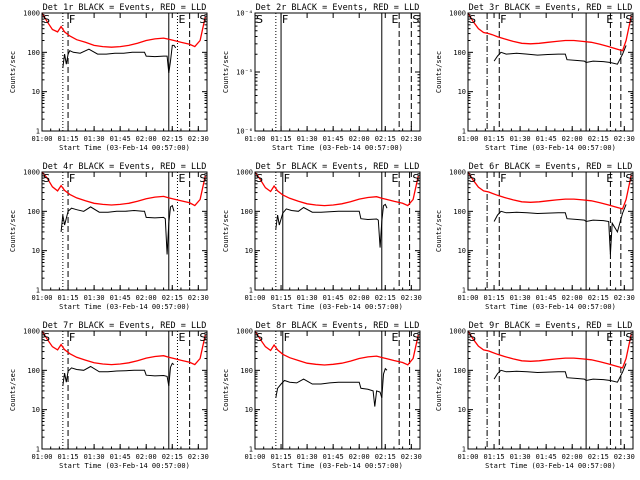 The image size is (640, 480). I want to click on panel-title: Det 7r BLACK = Events, RED = LLD, so click(125, 326).